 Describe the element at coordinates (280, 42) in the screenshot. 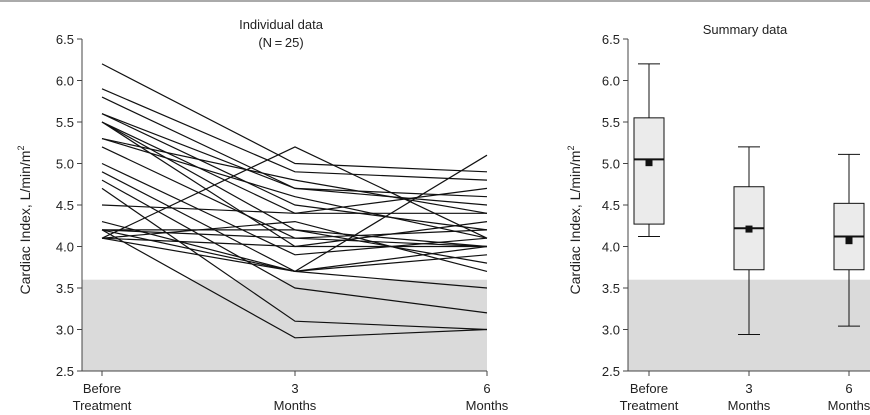

I see `chart-subtitle: (N = 25)` at that location.